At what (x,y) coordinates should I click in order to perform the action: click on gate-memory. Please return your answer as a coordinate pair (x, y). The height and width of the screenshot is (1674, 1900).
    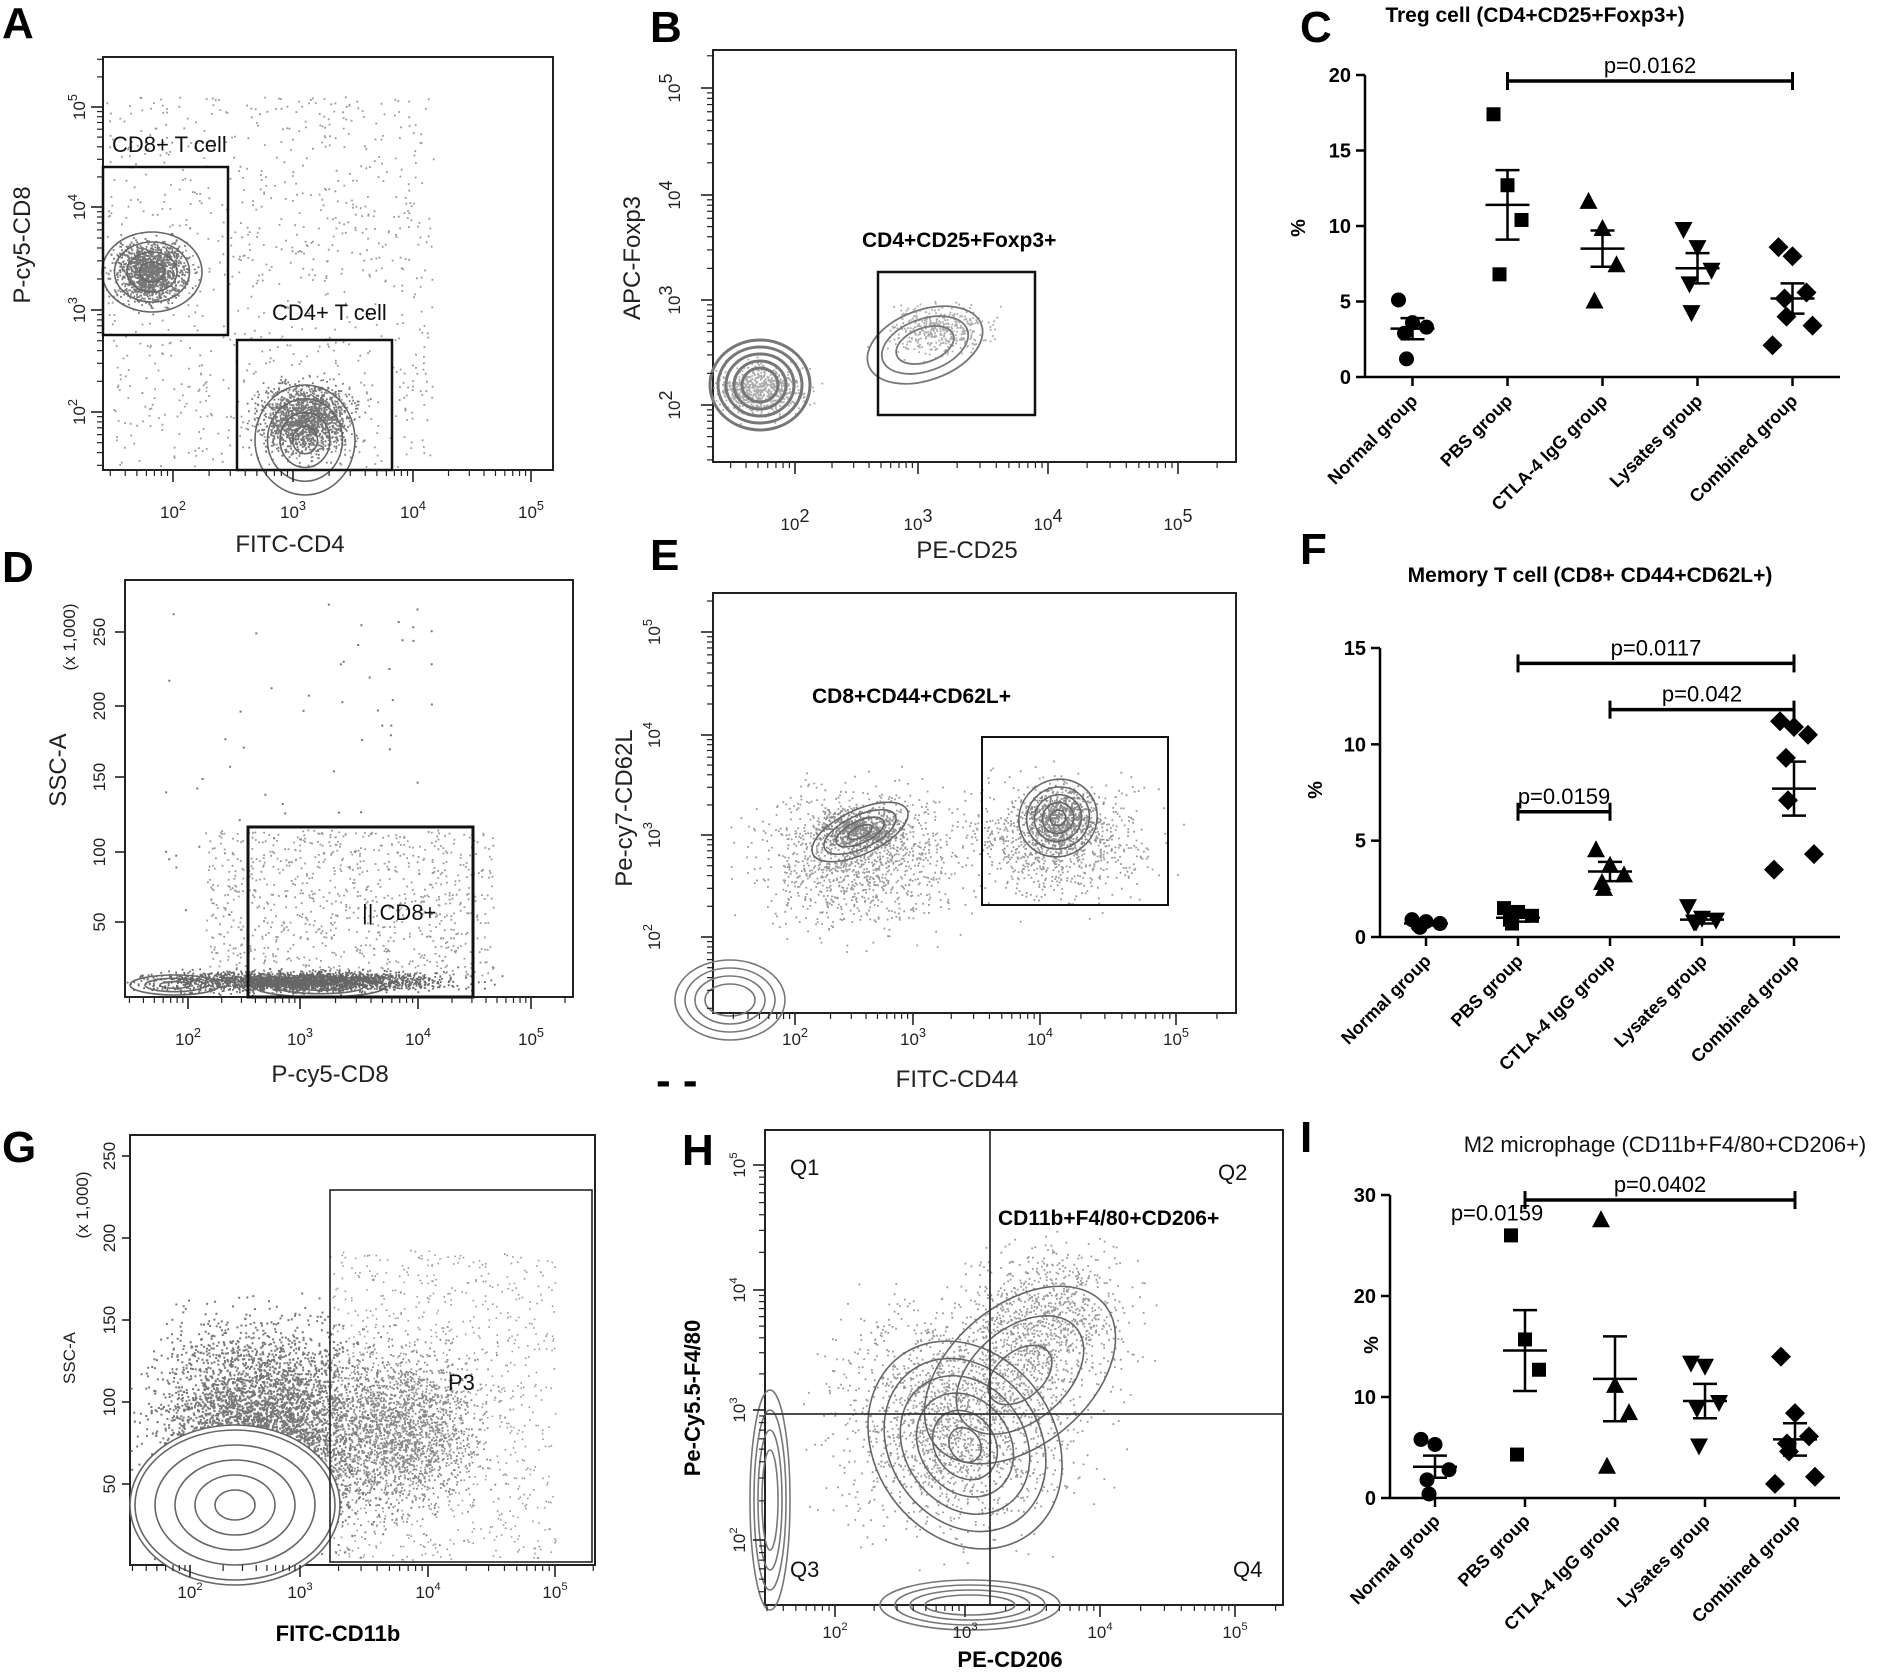
    Looking at the image, I should click on (1075, 821).